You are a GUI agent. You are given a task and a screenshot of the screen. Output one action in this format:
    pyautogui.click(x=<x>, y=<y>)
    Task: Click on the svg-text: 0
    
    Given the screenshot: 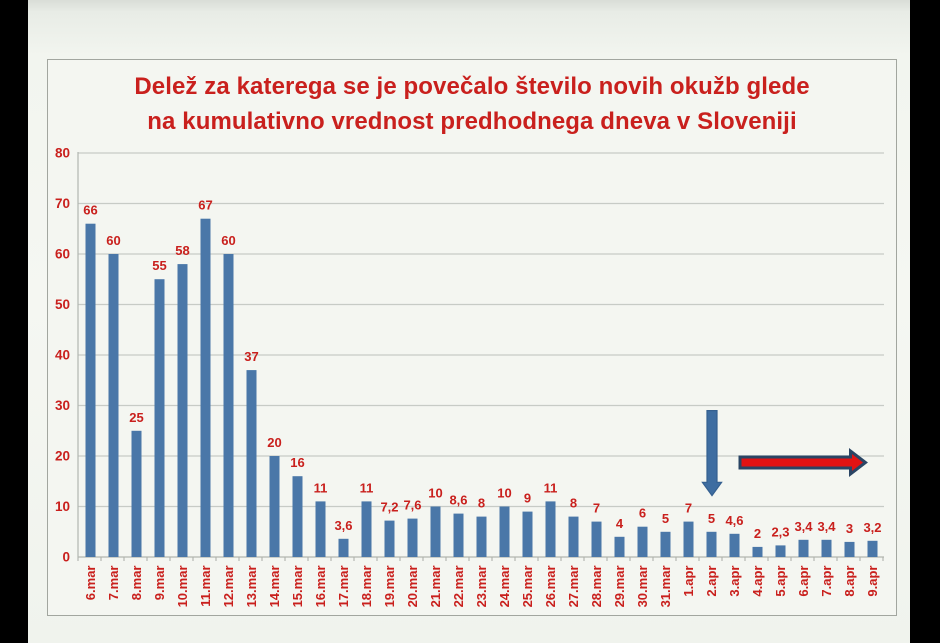 What is the action you would take?
    pyautogui.click(x=66, y=557)
    